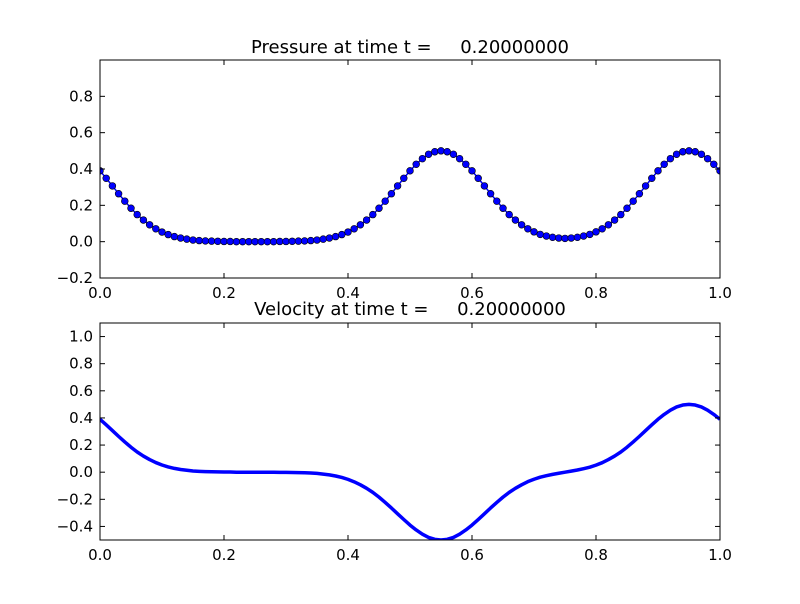  Describe the element at coordinates (81, 96) in the screenshot. I see `pressure-ytick-label: 0.8` at that location.